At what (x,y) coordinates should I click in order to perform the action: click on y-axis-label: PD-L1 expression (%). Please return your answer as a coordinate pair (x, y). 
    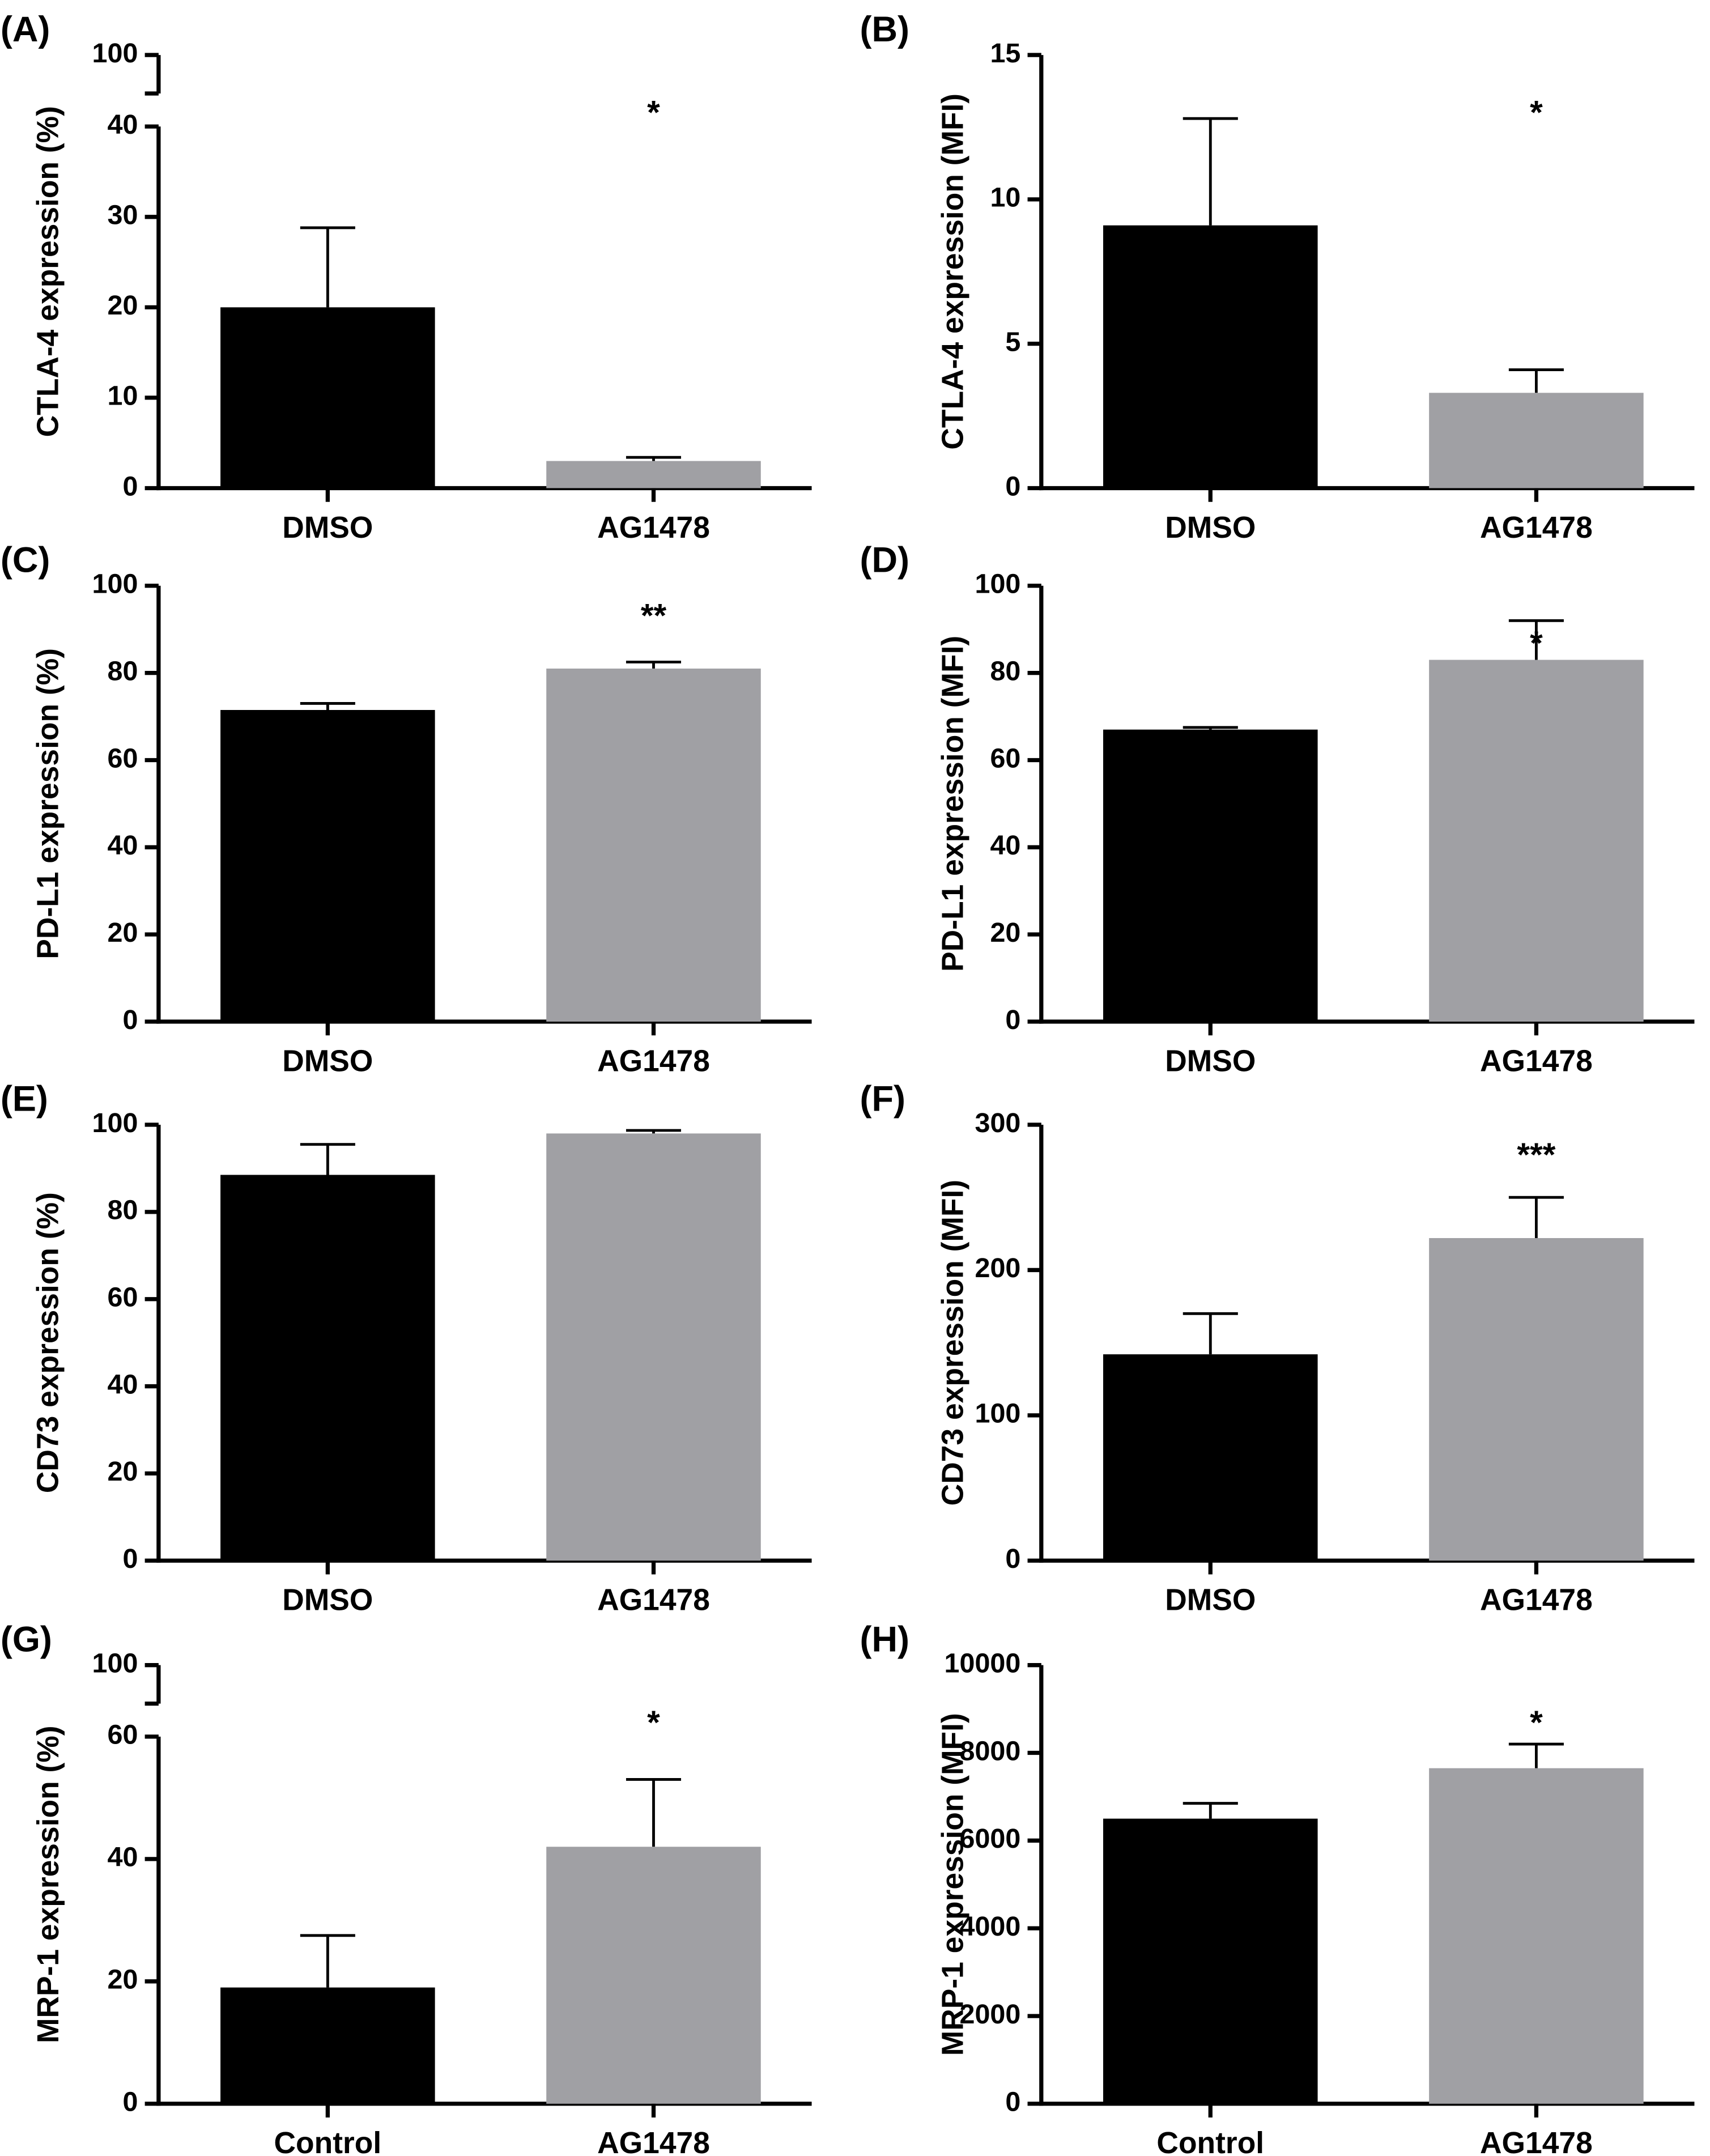
    Looking at the image, I should click on (48, 804).